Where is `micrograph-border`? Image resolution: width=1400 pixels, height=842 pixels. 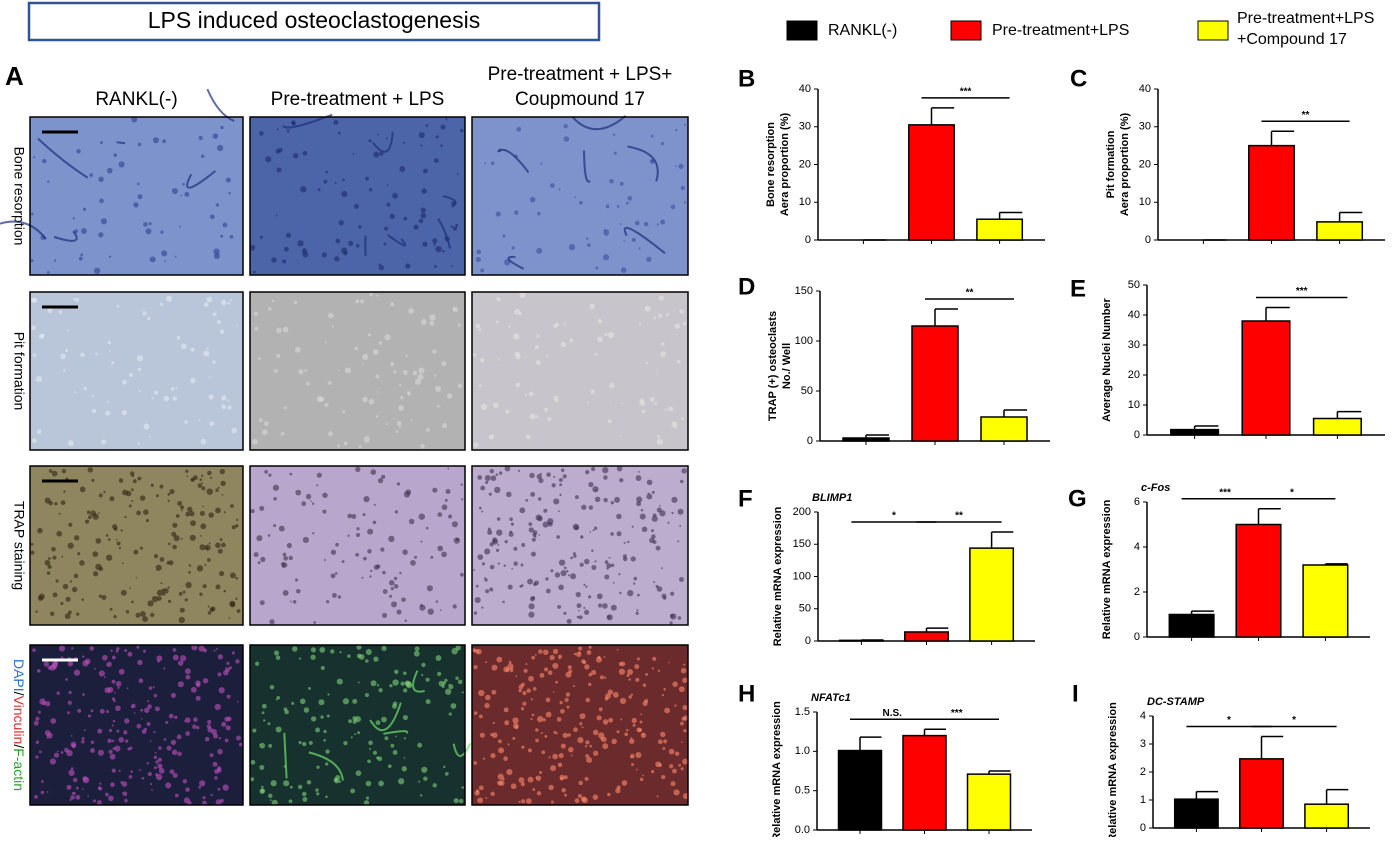 micrograph-border is located at coordinates (136, 371).